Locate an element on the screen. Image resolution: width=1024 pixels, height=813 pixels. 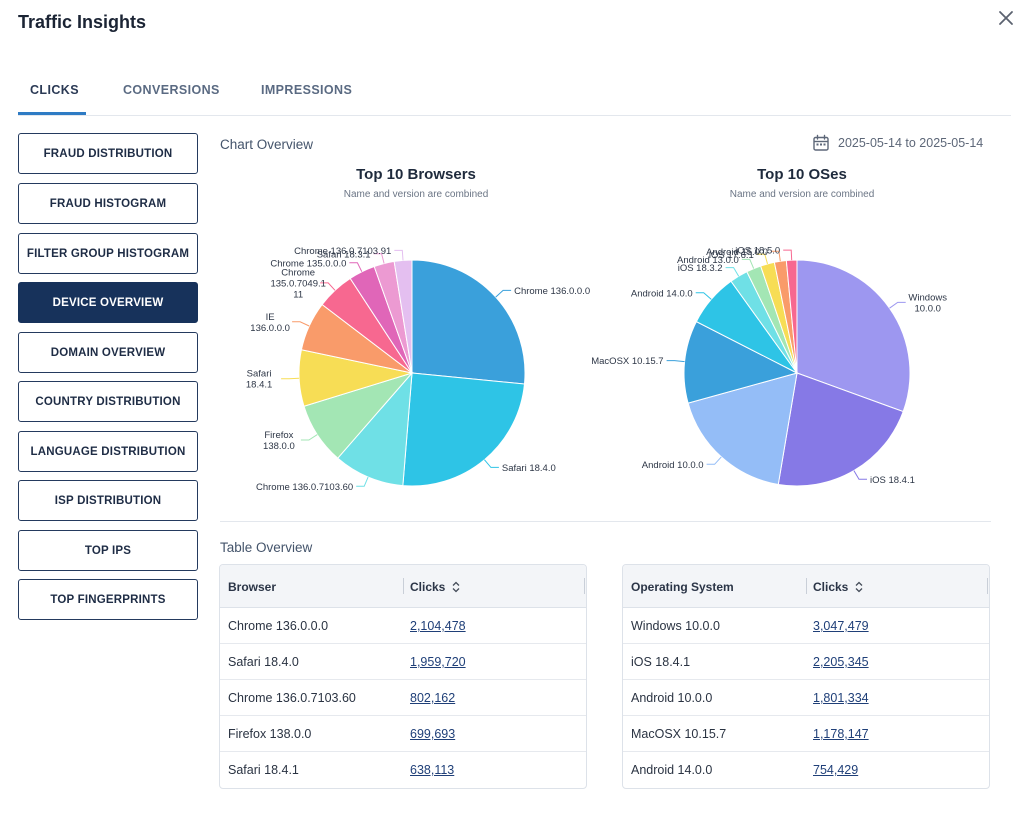
clicks-link: 3,047,479 is located at coordinates (841, 626).